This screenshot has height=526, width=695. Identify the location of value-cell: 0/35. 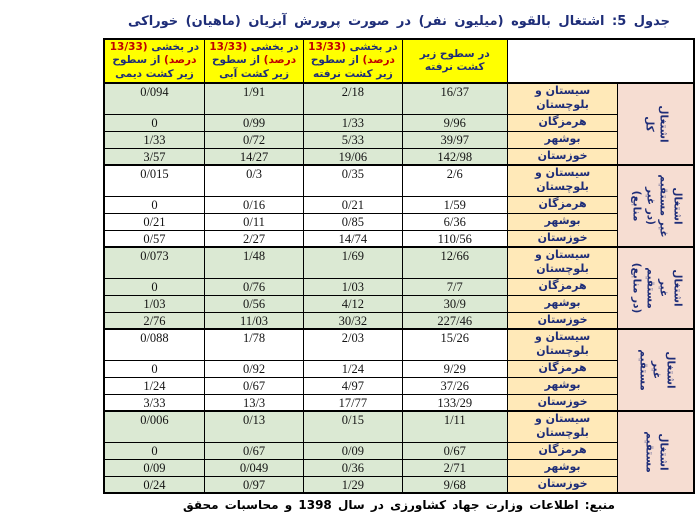
(353, 180).